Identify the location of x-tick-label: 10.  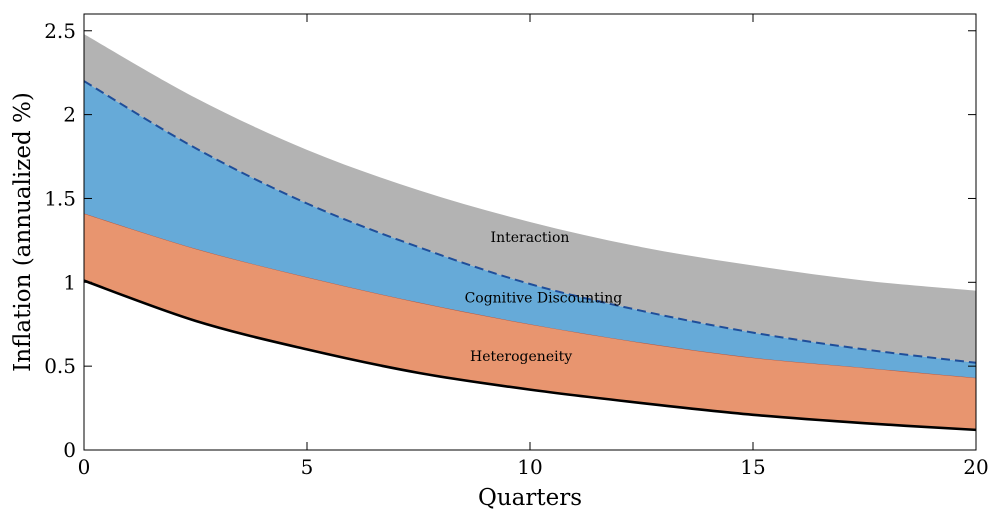
(529, 467).